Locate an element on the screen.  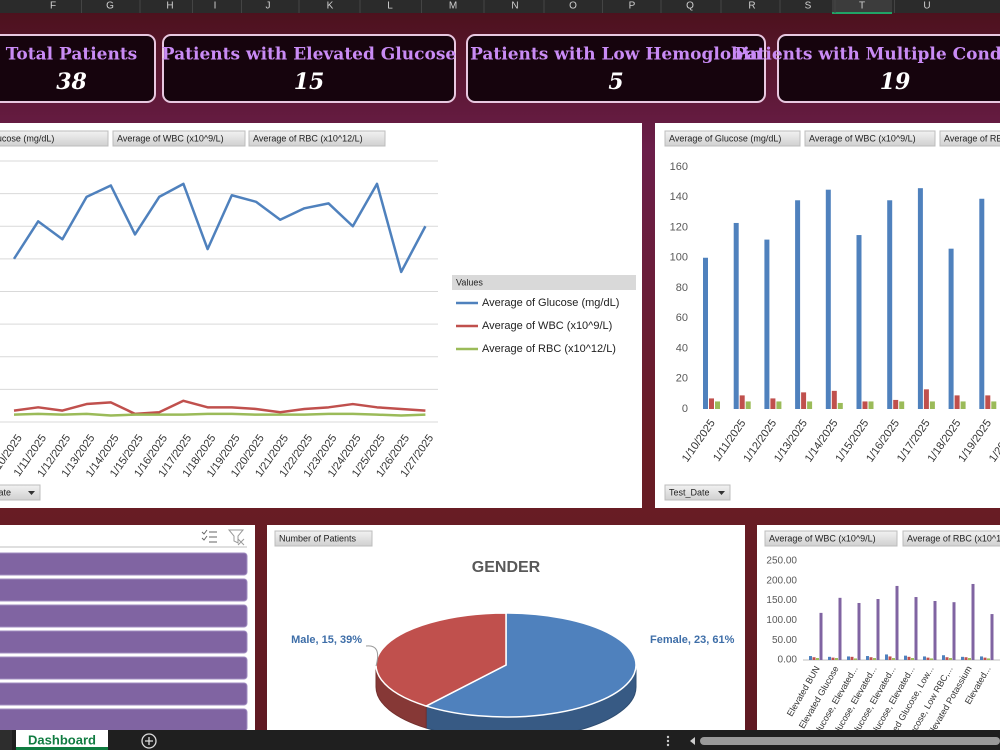
kpi-title: Total Patients is located at coordinates (72, 55).